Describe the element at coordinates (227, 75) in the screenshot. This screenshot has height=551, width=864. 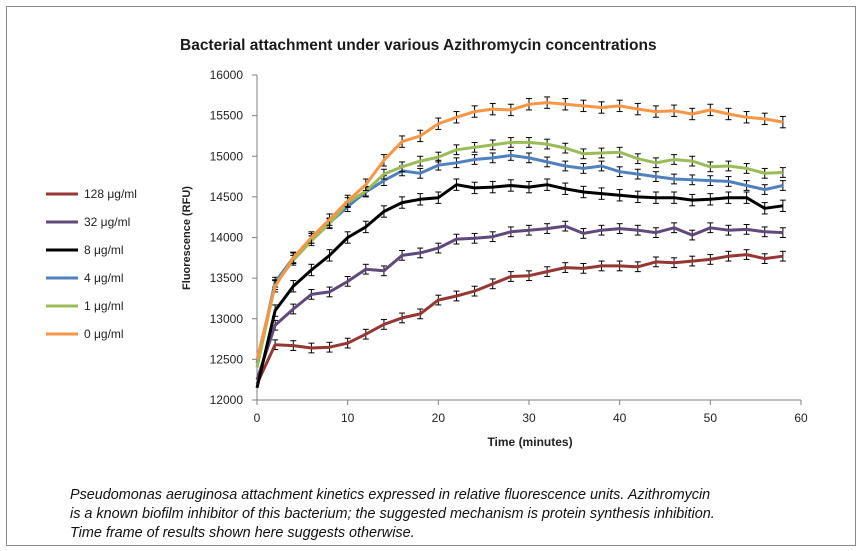
I see `y-tick-label: 16000` at that location.